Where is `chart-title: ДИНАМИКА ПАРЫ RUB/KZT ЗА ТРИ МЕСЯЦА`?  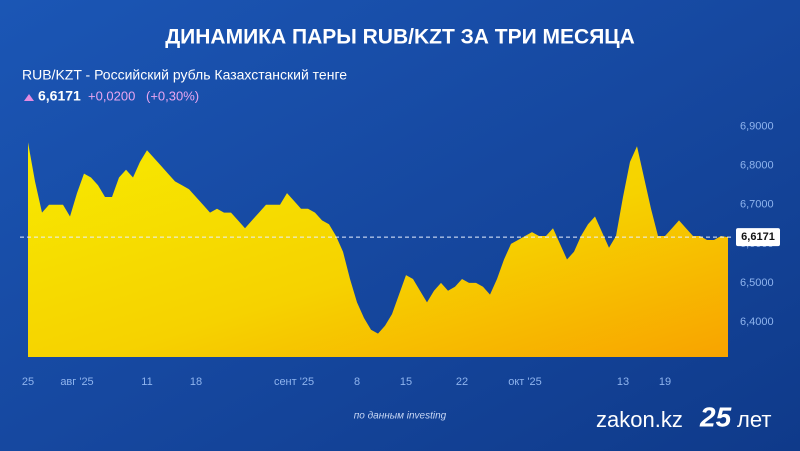 chart-title: ДИНАМИКА ПАРЫ RUB/KZT ЗА ТРИ МЕСЯЦА is located at coordinates (400, 37).